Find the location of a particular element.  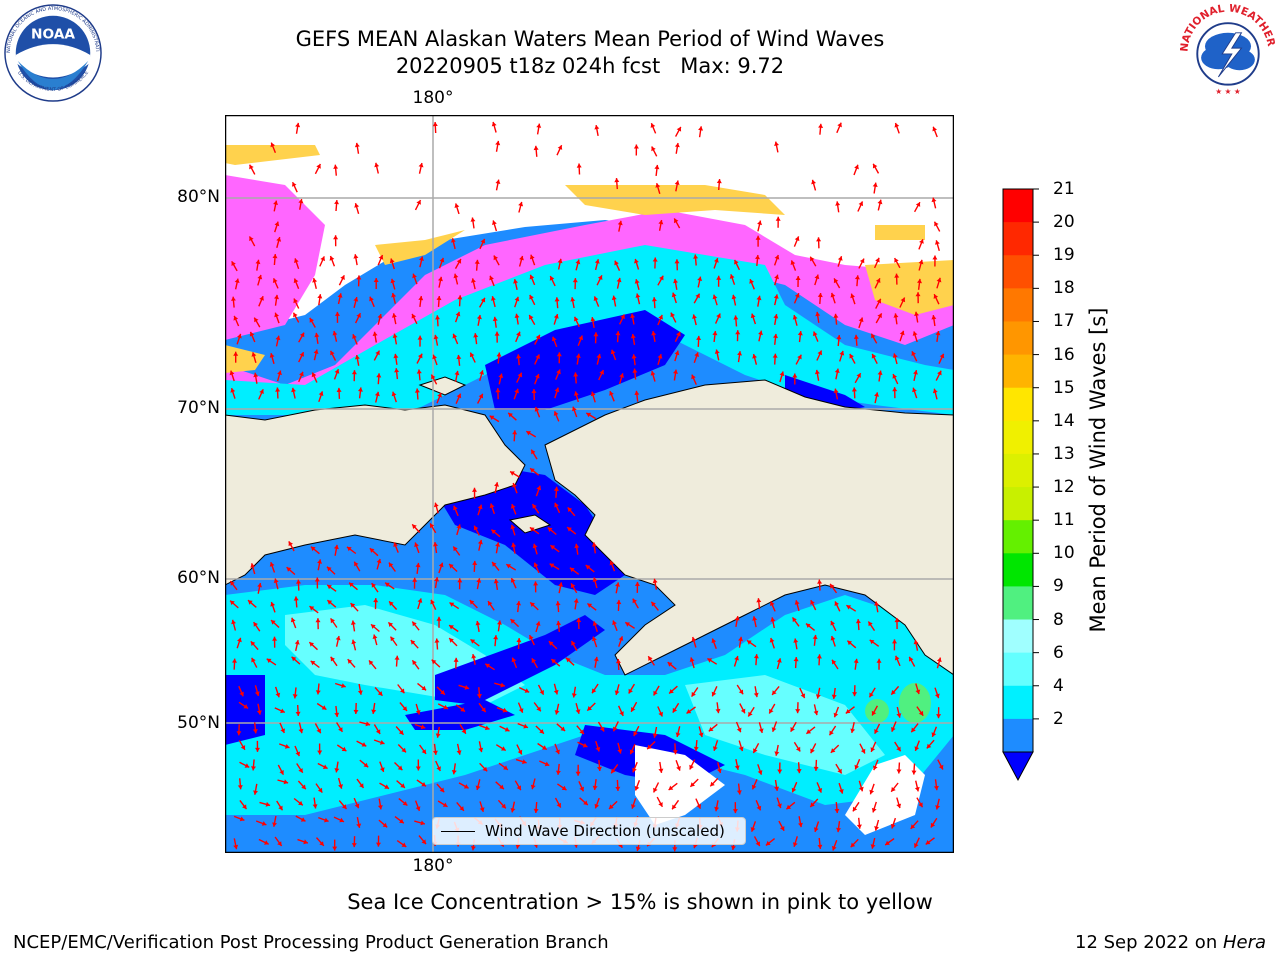

colorbar-tick-label: 4 is located at coordinates (1058, 685).